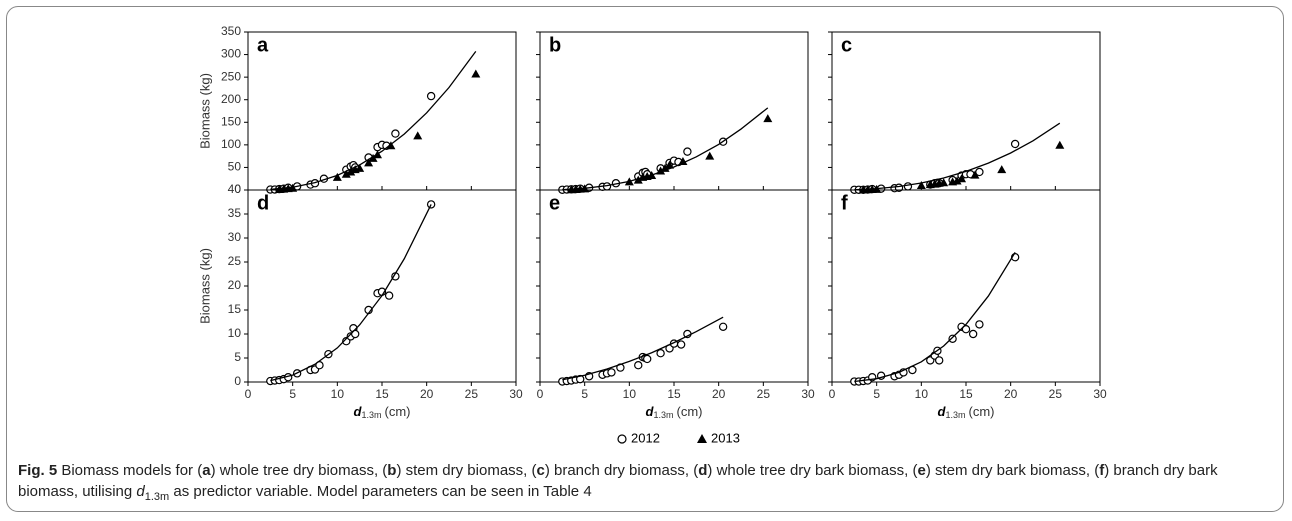 The image size is (1292, 521). What do you see at coordinates (235, 261) in the screenshot?
I see `y-tick-label: 25` at bounding box center [235, 261].